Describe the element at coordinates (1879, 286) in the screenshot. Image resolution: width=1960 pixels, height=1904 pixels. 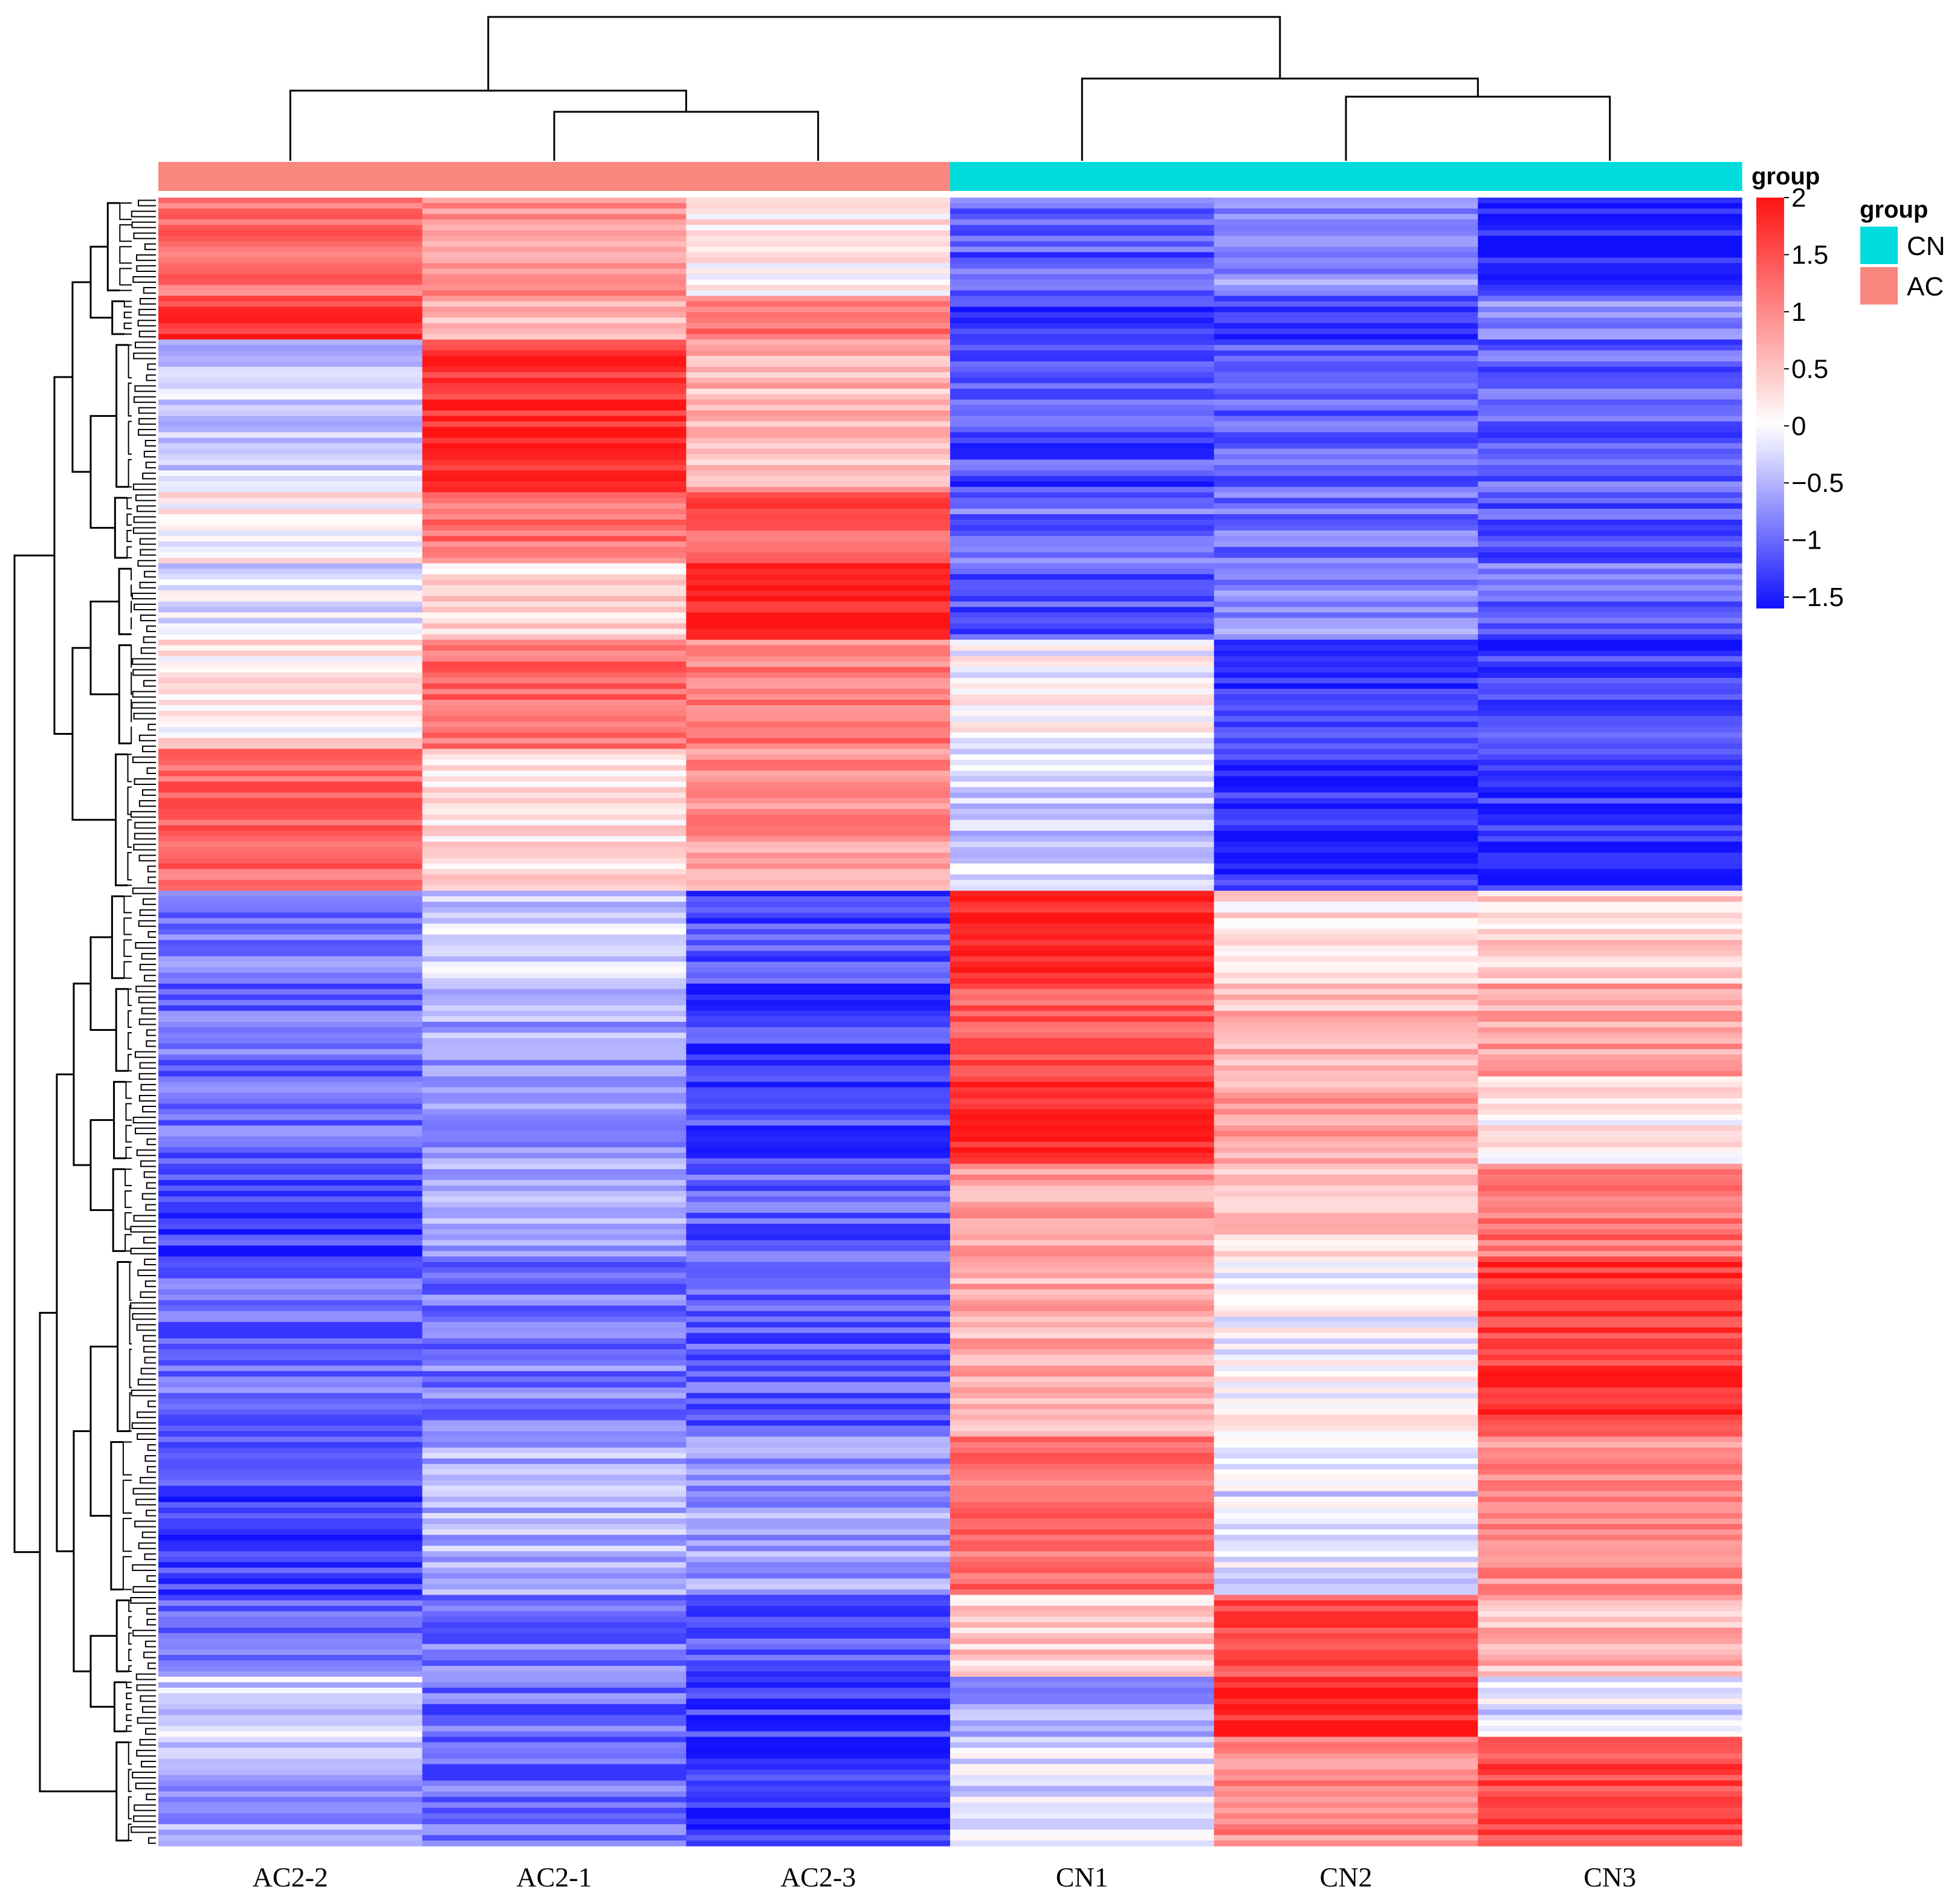
I see `legend-swatch-ac` at that location.